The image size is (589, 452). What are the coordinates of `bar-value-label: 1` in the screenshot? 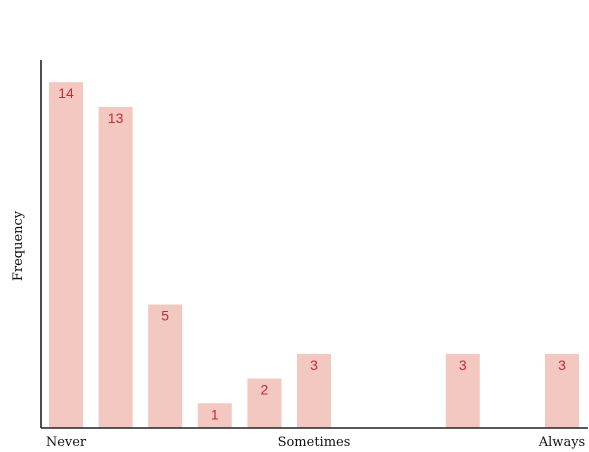 It's located at (215, 414).